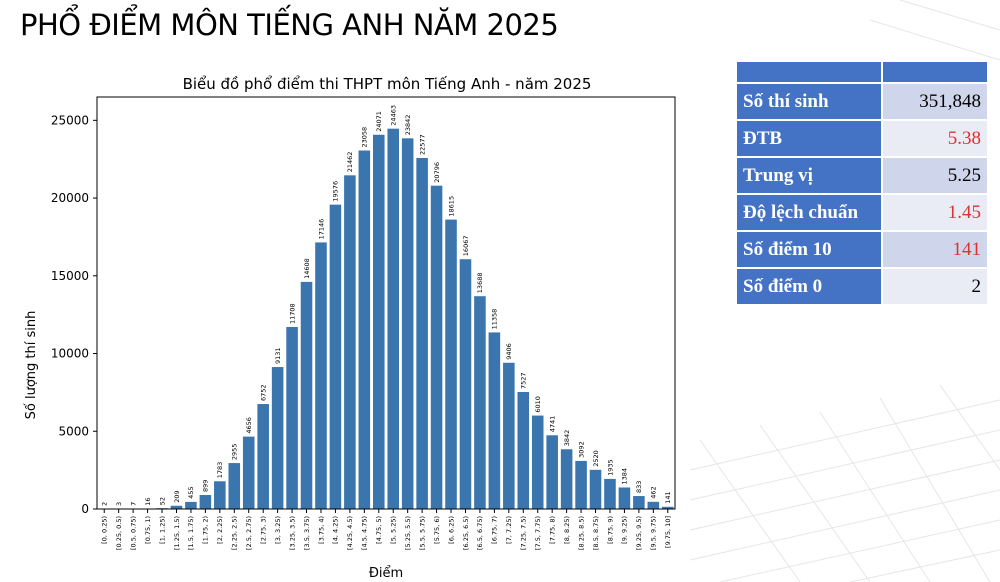 Image resolution: width=1000 pixels, height=582 pixels. I want to click on x-tick-label: [3.75, 4), so click(321, 530).